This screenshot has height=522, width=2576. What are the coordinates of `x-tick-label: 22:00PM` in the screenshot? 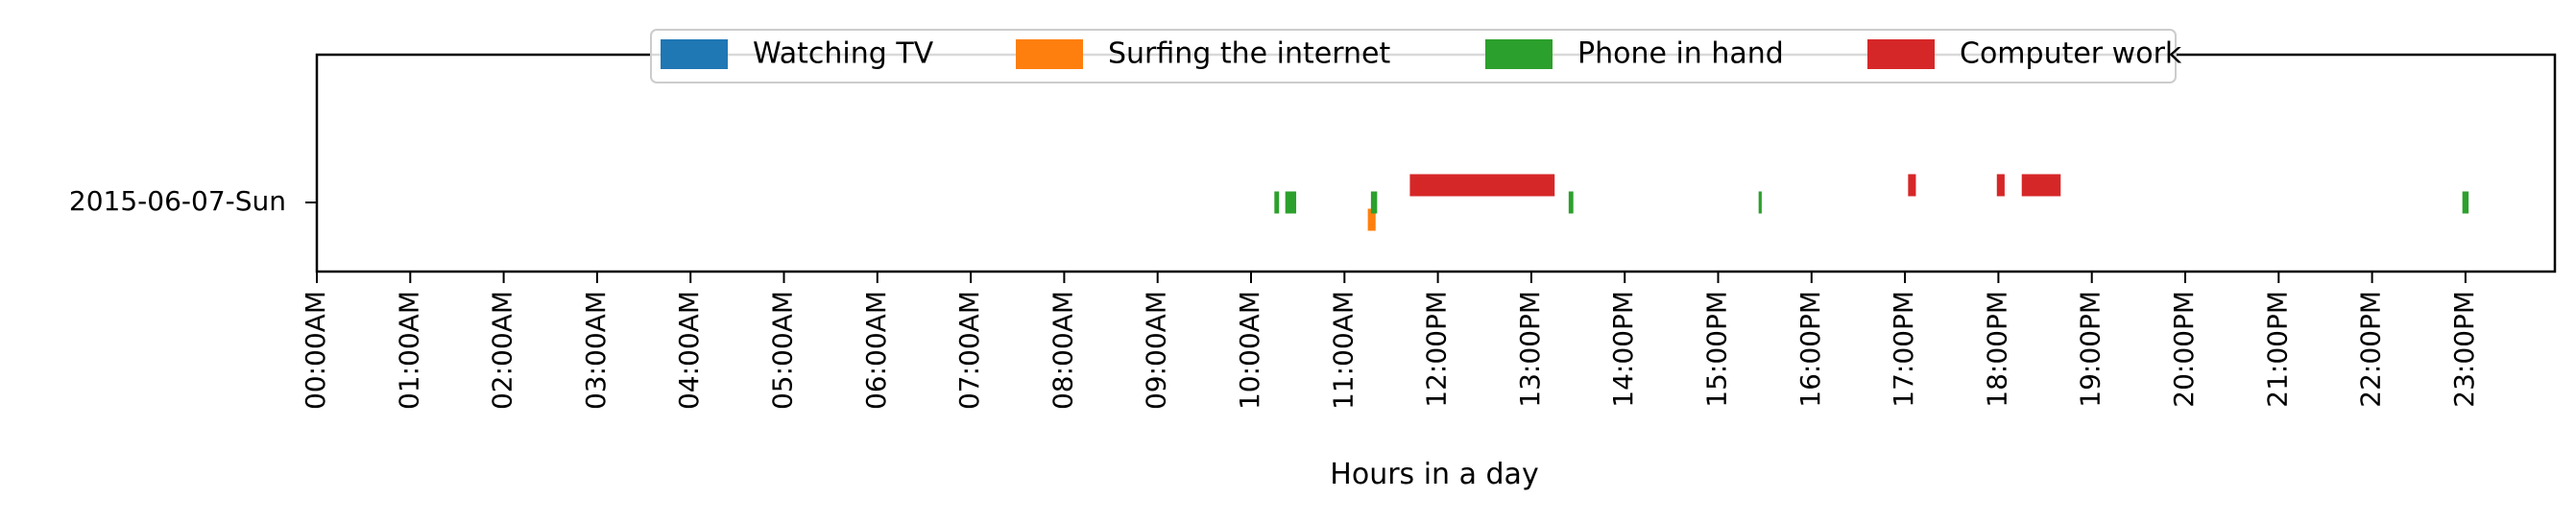 It's located at (2371, 349).